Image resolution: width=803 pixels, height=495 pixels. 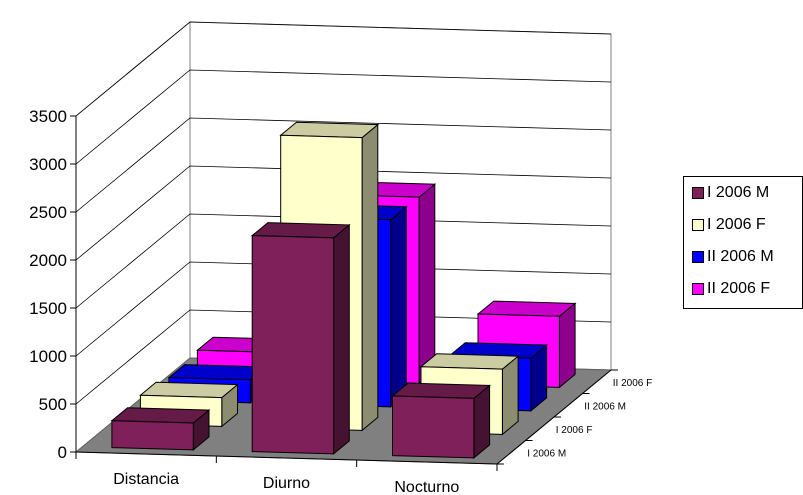 I want to click on x-axis: Distancia Diurno Nocturno, so click(x=286, y=473).